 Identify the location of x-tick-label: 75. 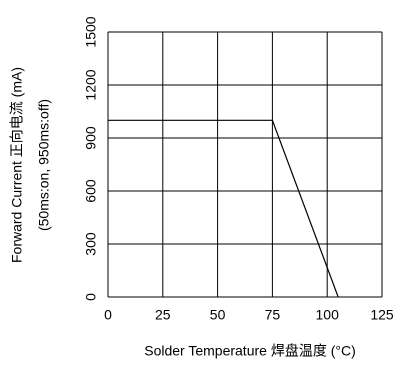
(273, 315).